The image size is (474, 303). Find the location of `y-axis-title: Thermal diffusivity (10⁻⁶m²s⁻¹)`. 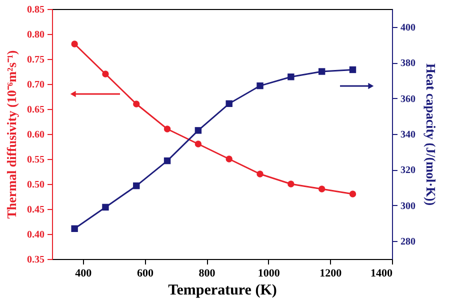

y-axis-title: Thermal diffusivity (10⁻⁶m²s⁻¹) is located at coordinates (11, 134).